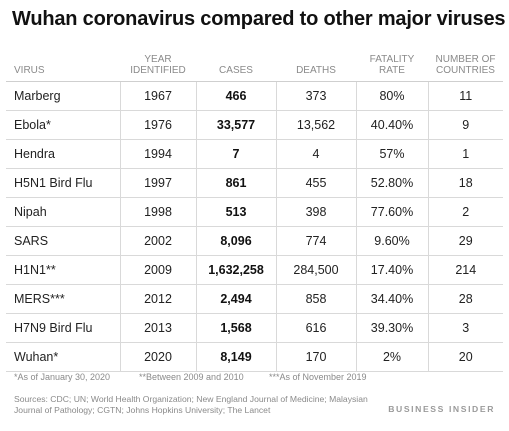  Describe the element at coordinates (157, 328) in the screenshot. I see `cell-year: 2013` at that location.